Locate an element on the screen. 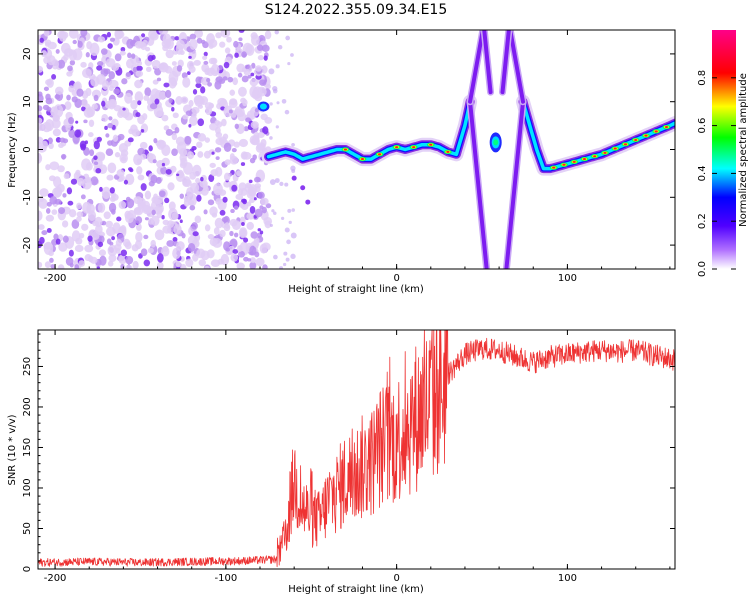 Image resolution: width=750 pixels, height=600 pixels. snr-y-tick-label: 100 is located at coordinates (27, 487).